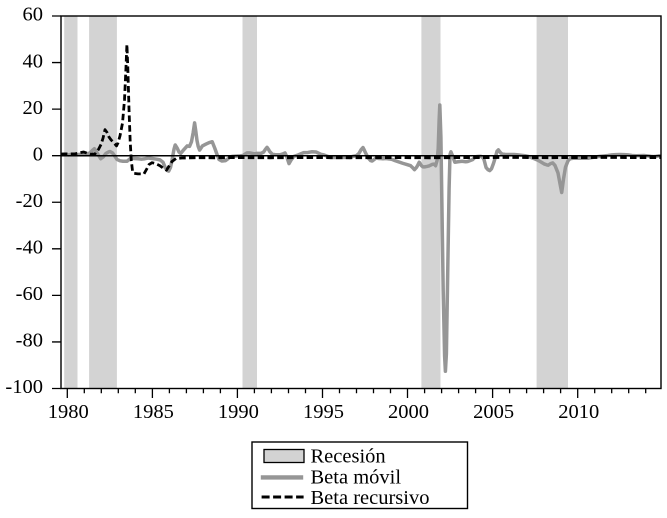  Describe the element at coordinates (33, 108) in the screenshot. I see `svg-text: 20` at that location.